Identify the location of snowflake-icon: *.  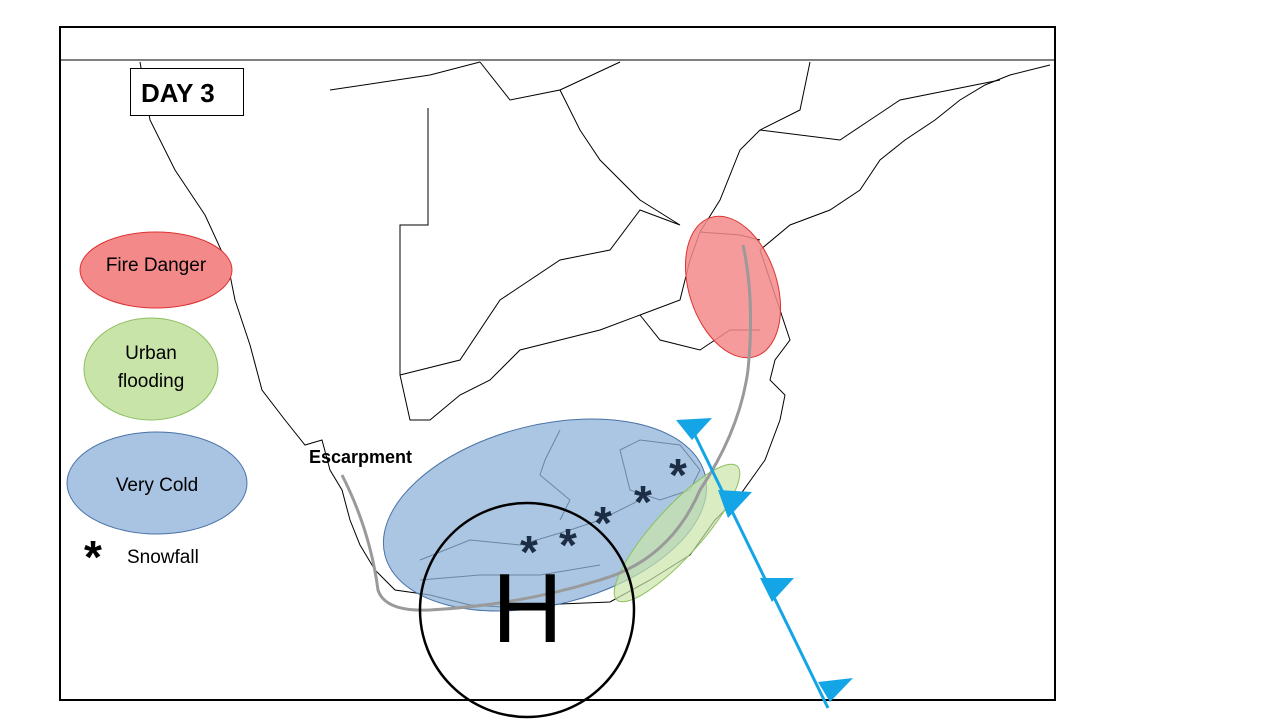
(93, 557).